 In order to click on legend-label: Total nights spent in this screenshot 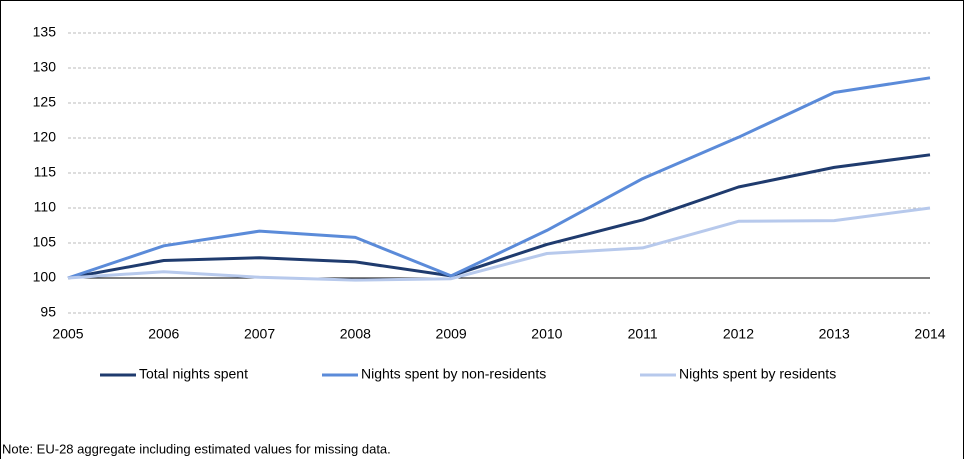, I will do `click(193, 374)`.